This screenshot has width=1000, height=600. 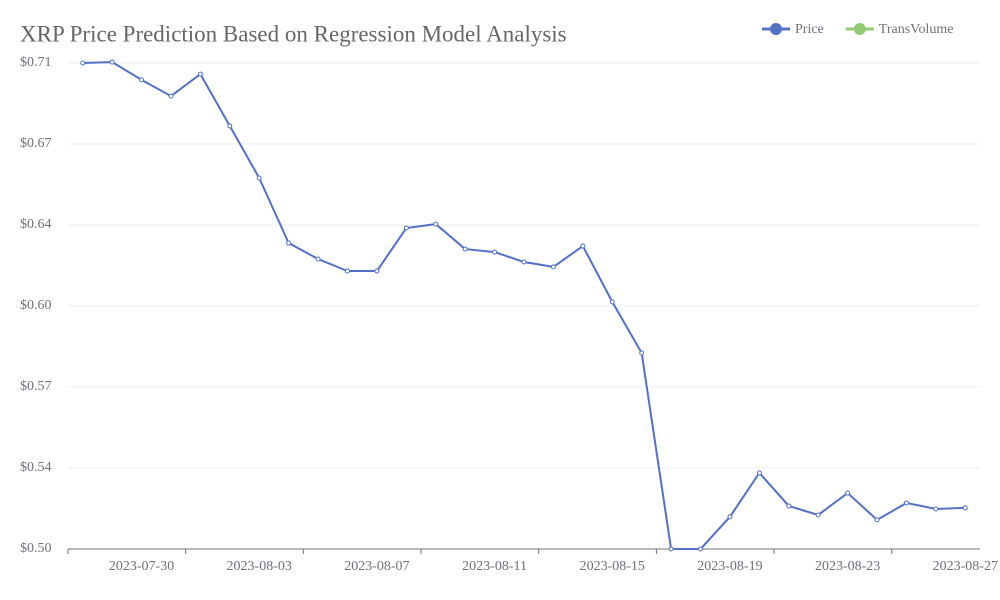 What do you see at coordinates (36, 467) in the screenshot?
I see `y-tick-label: $0.54` at bounding box center [36, 467].